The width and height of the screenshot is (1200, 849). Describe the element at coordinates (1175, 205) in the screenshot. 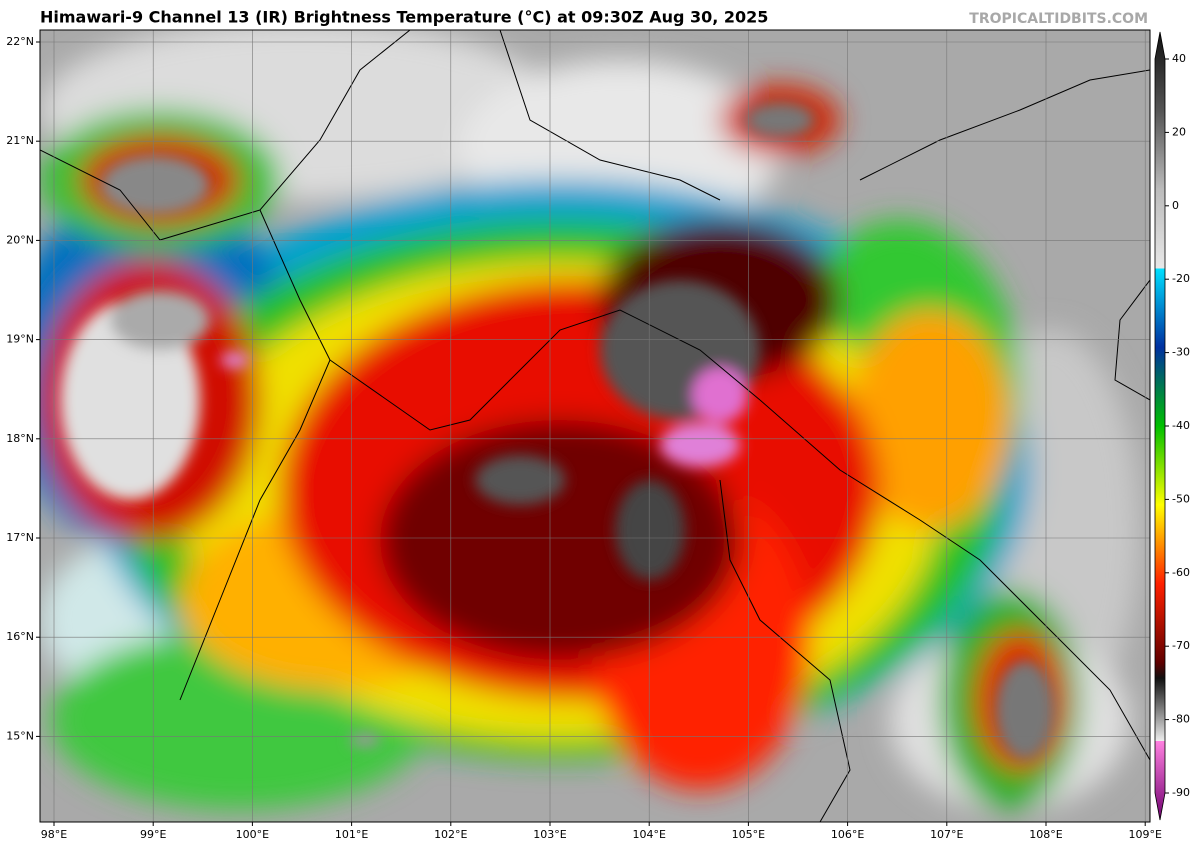

I see `colorbar-tick-label: 0` at that location.